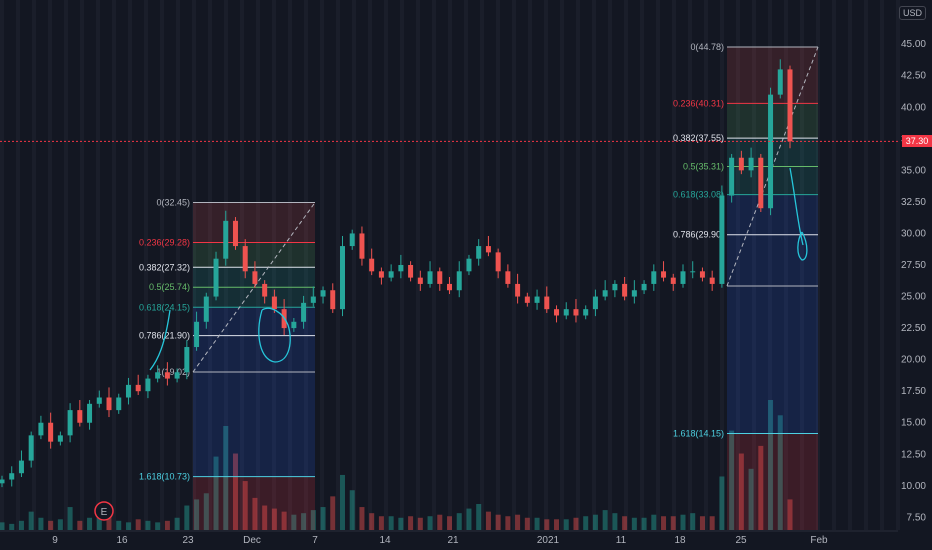 This screenshot has width=932, height=550. I want to click on fib-level-label: 1.618(14.15), so click(698, 433).